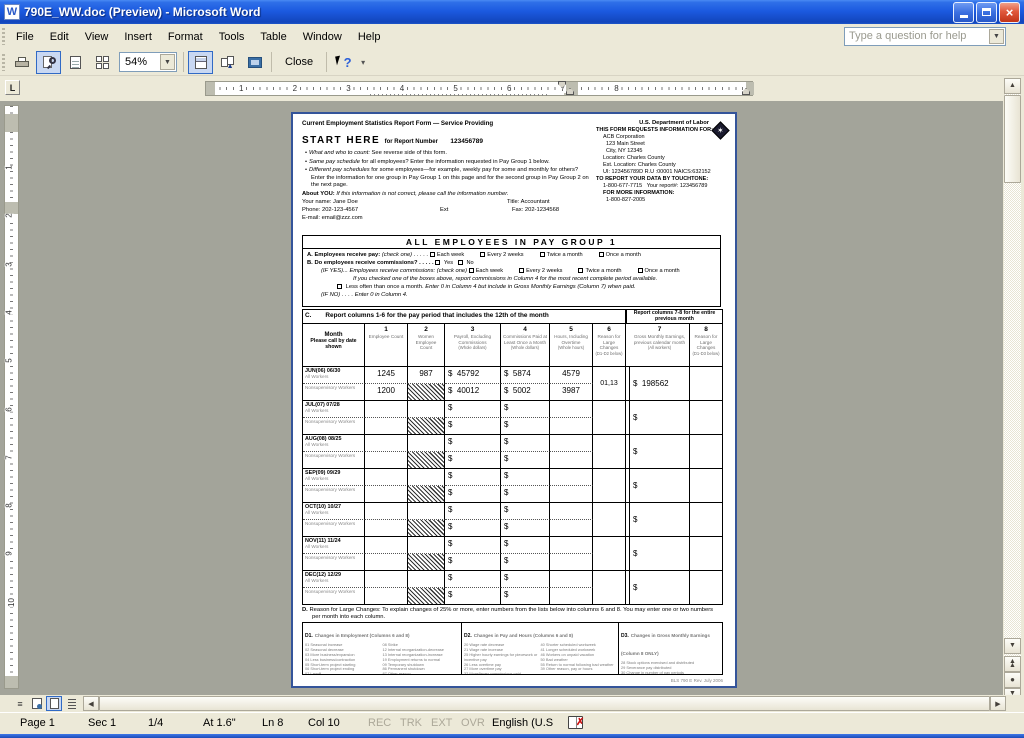  Describe the element at coordinates (1009, 12) in the screenshot. I see `close-window-button: ×` at that location.